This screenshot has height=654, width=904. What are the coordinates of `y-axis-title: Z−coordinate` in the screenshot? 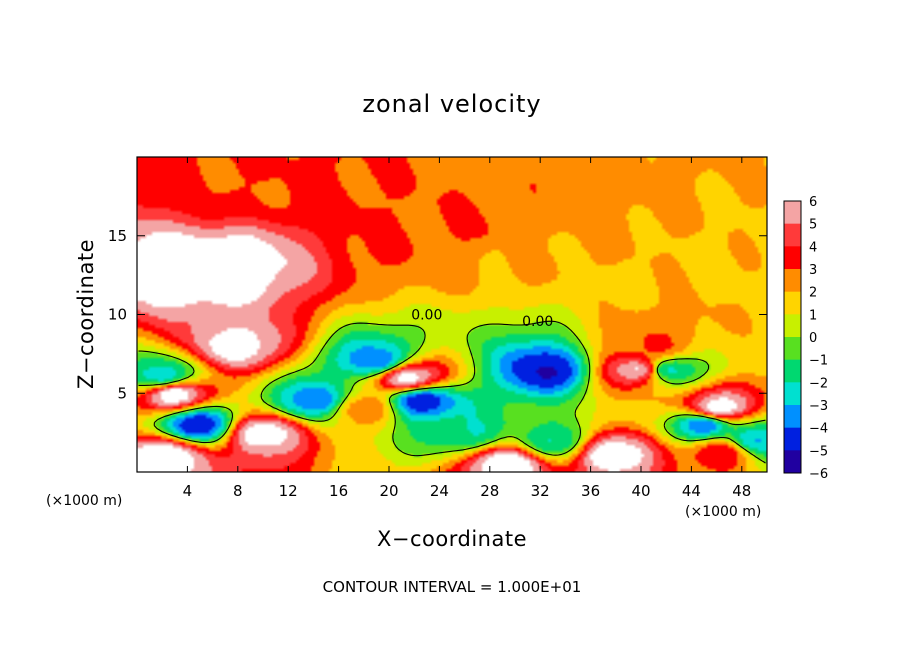 It's located at (86, 314).